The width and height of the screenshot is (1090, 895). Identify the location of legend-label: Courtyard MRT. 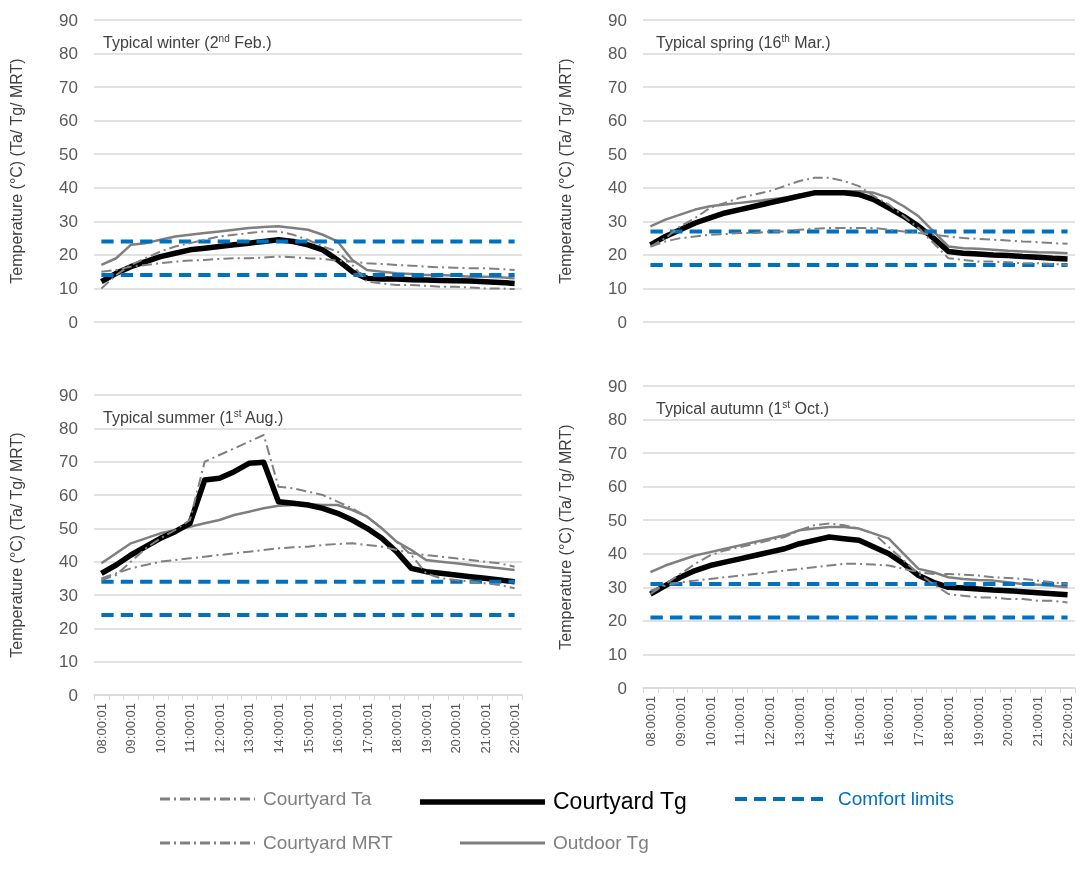
(328, 843).